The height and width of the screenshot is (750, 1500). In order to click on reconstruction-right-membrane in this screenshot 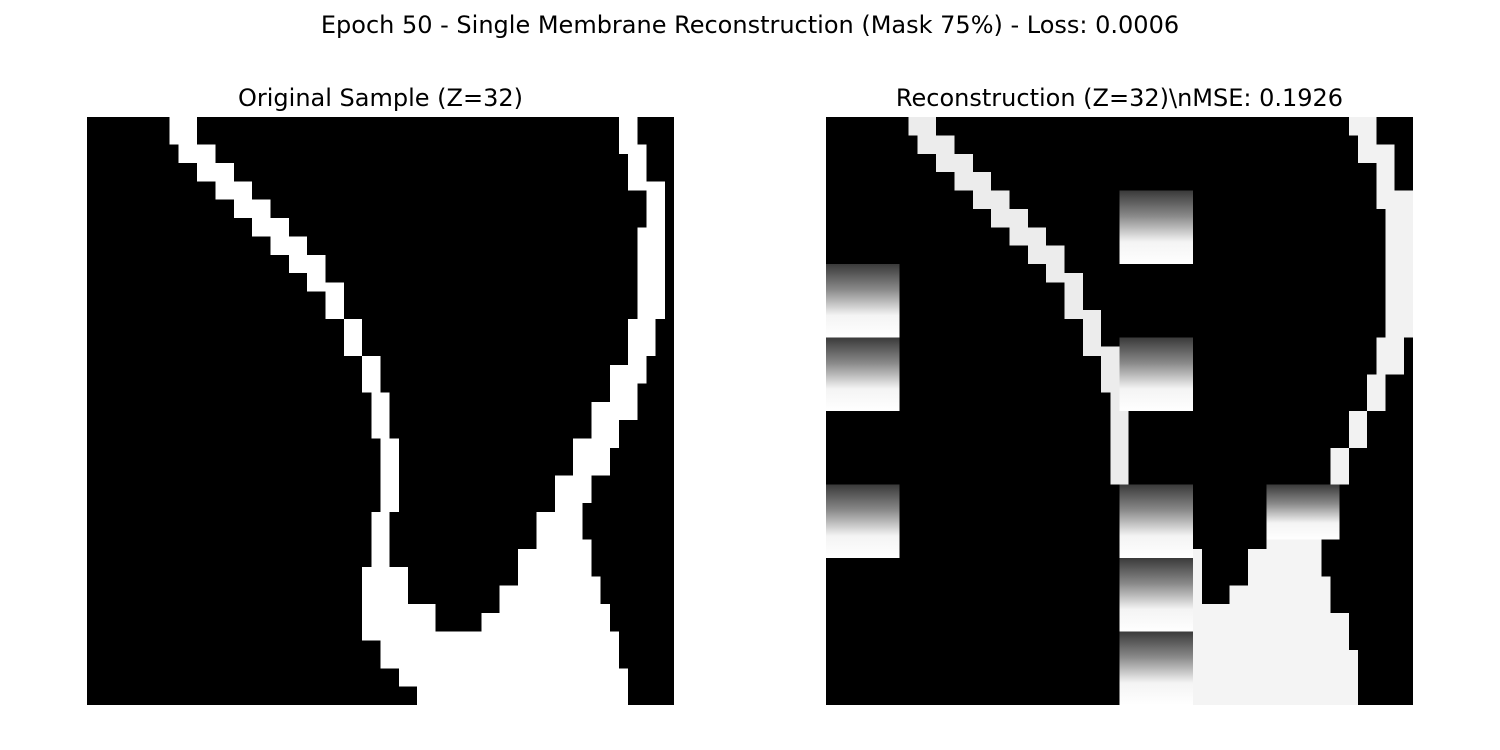, I will do `click(1362, 315)`.